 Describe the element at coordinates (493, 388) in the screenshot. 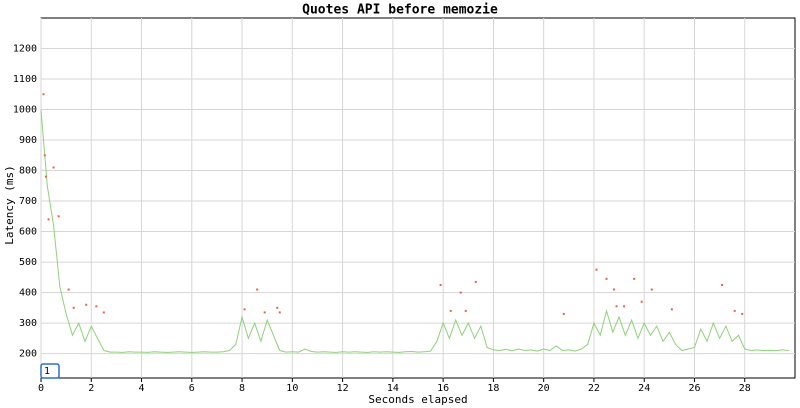

I see `x-tick-label: 18` at that location.